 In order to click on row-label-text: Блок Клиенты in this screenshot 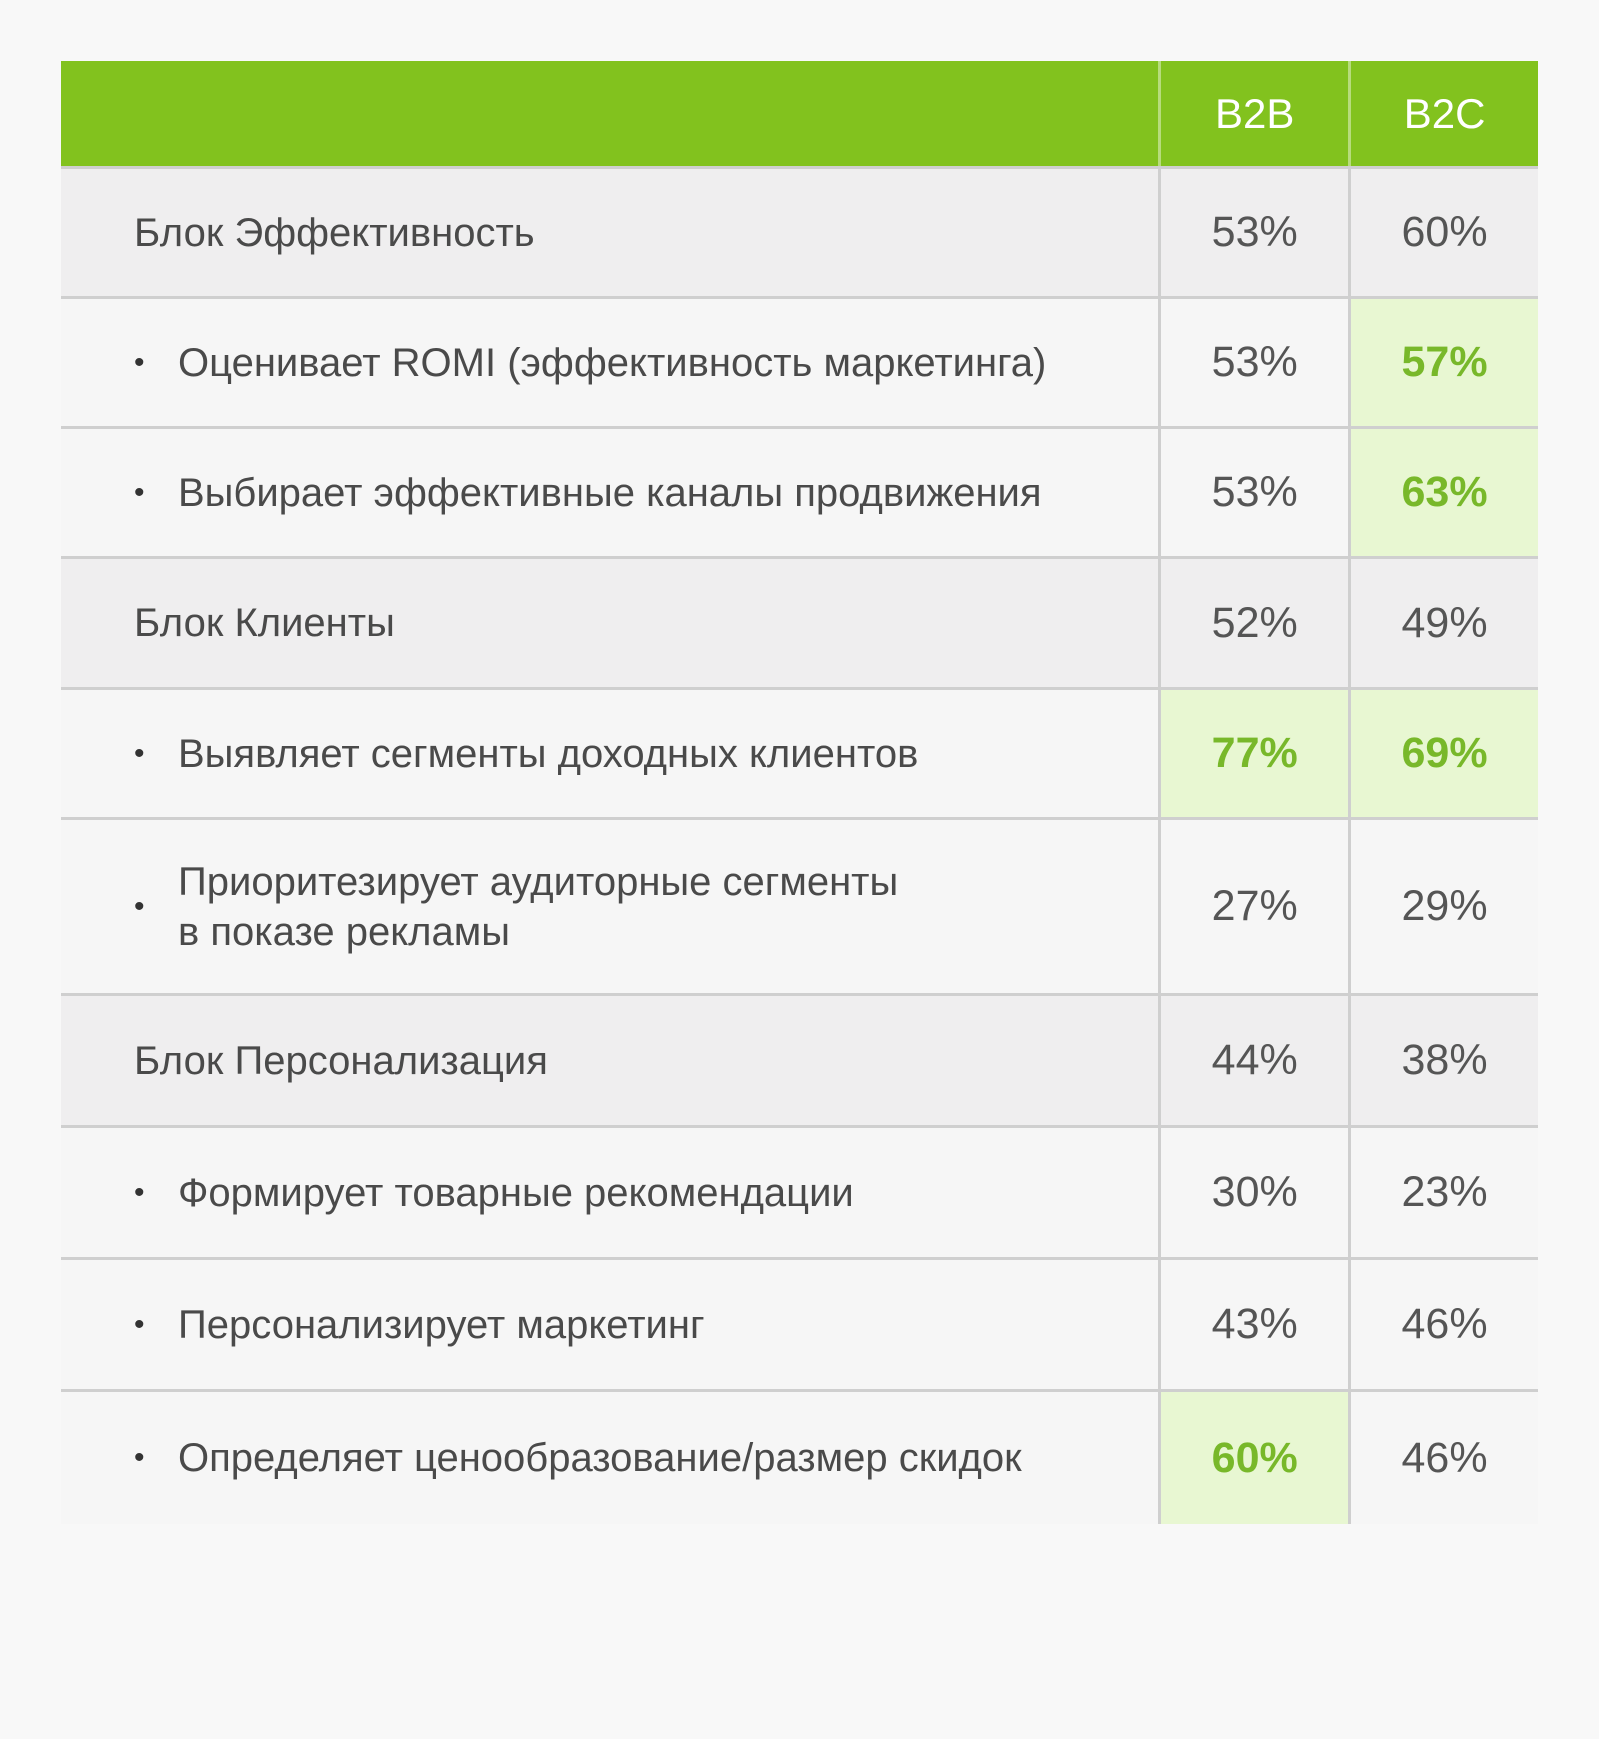, I will do `click(264, 623)`.